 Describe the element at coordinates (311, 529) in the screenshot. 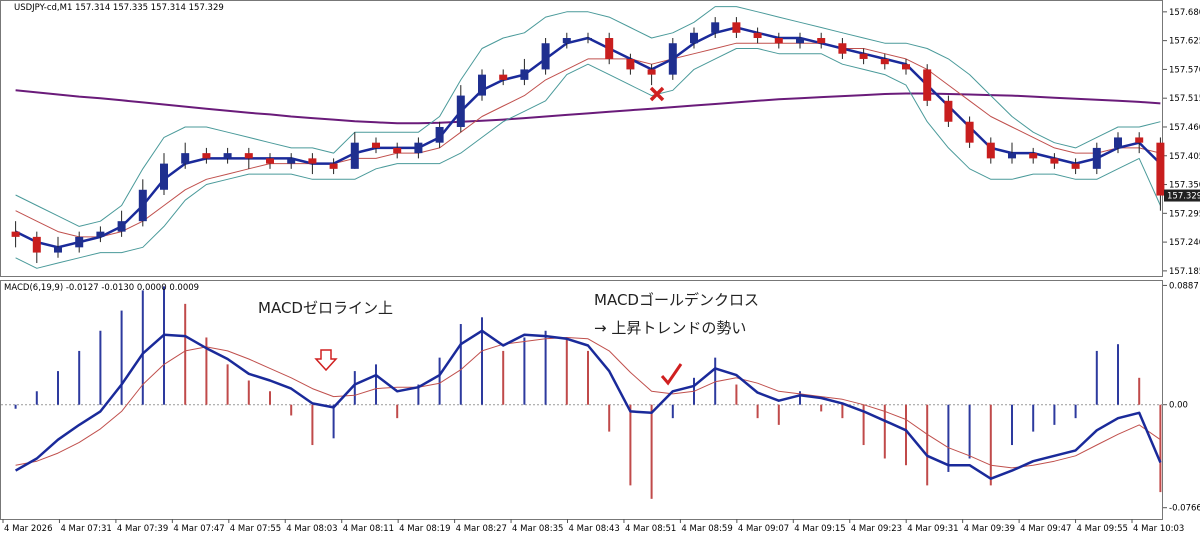

I see `x-tick-label: 4 Mar 08:03` at that location.